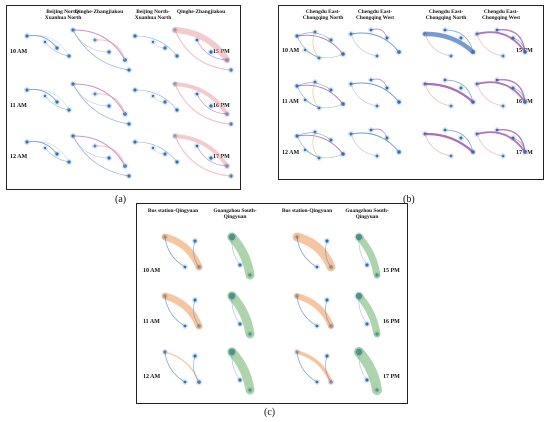  I want to click on column-header: Chengdu East-Chongqing North, so click(323, 15).